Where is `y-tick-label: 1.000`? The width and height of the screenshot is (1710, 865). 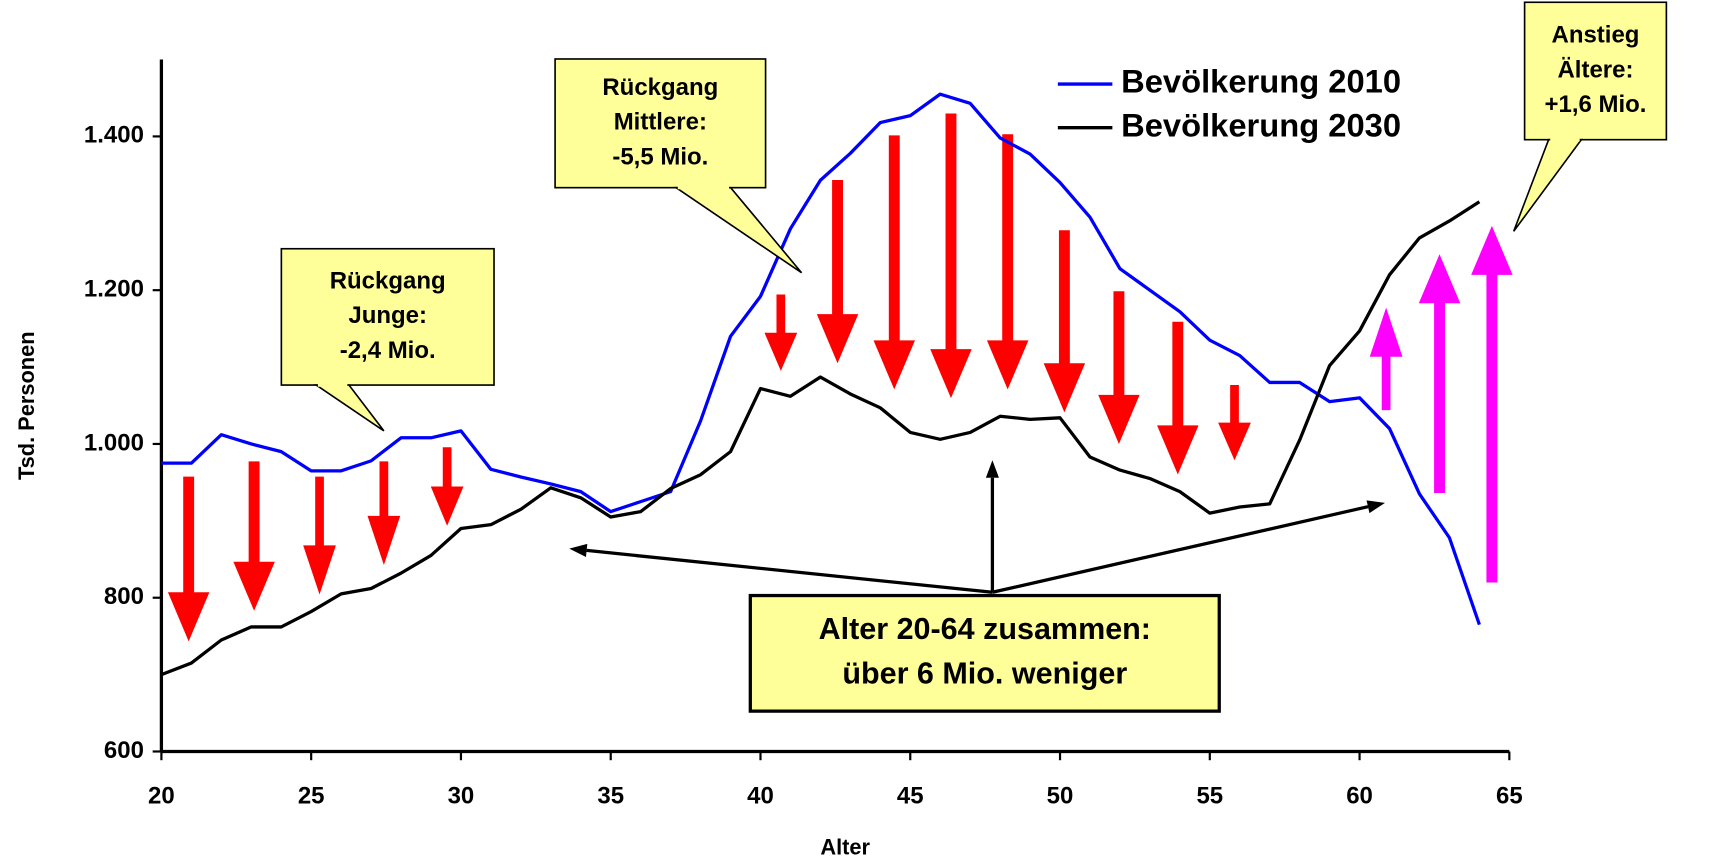
y-tick-label: 1.000 is located at coordinates (114, 442).